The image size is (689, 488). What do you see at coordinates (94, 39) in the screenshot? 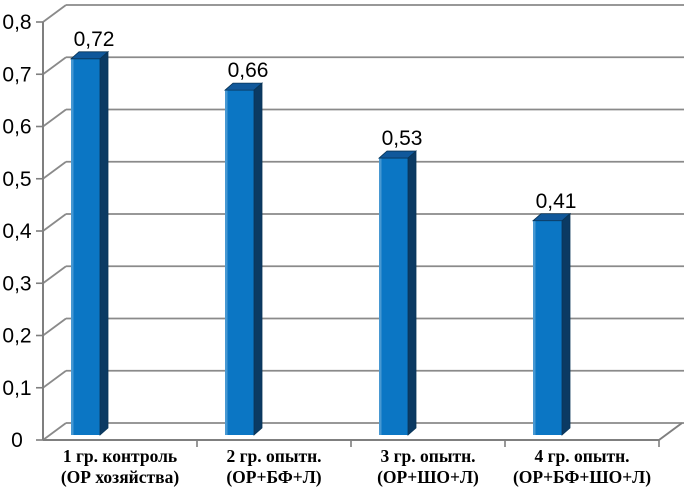
I see `bar-value-label: 0,72` at bounding box center [94, 39].